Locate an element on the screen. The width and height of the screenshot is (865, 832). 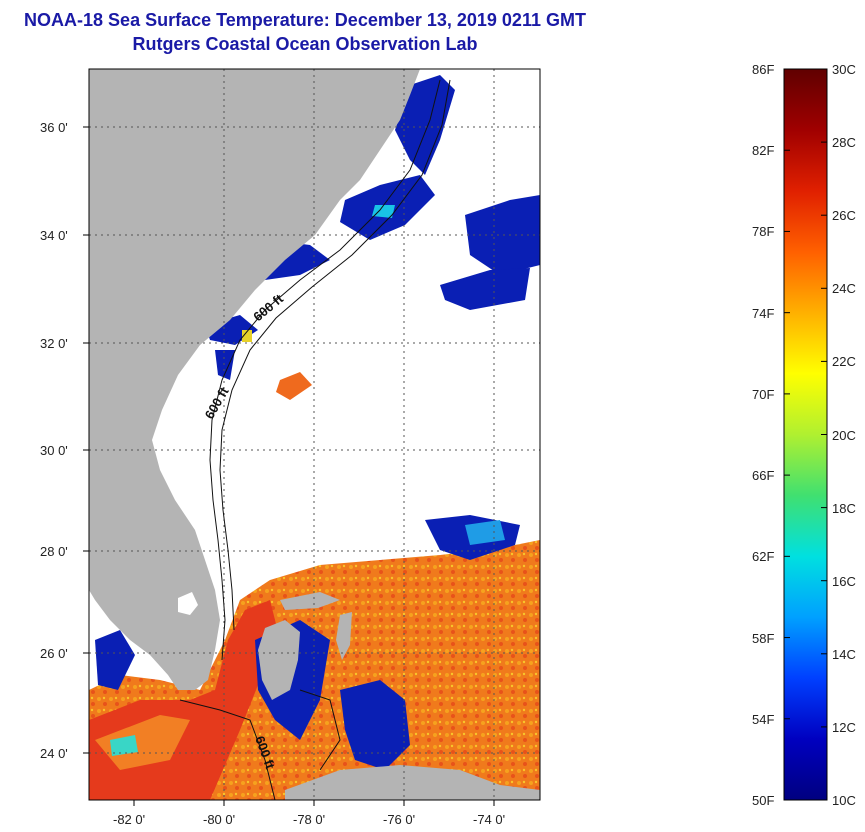
cb-label-16C: 16C is located at coordinates (844, 581).